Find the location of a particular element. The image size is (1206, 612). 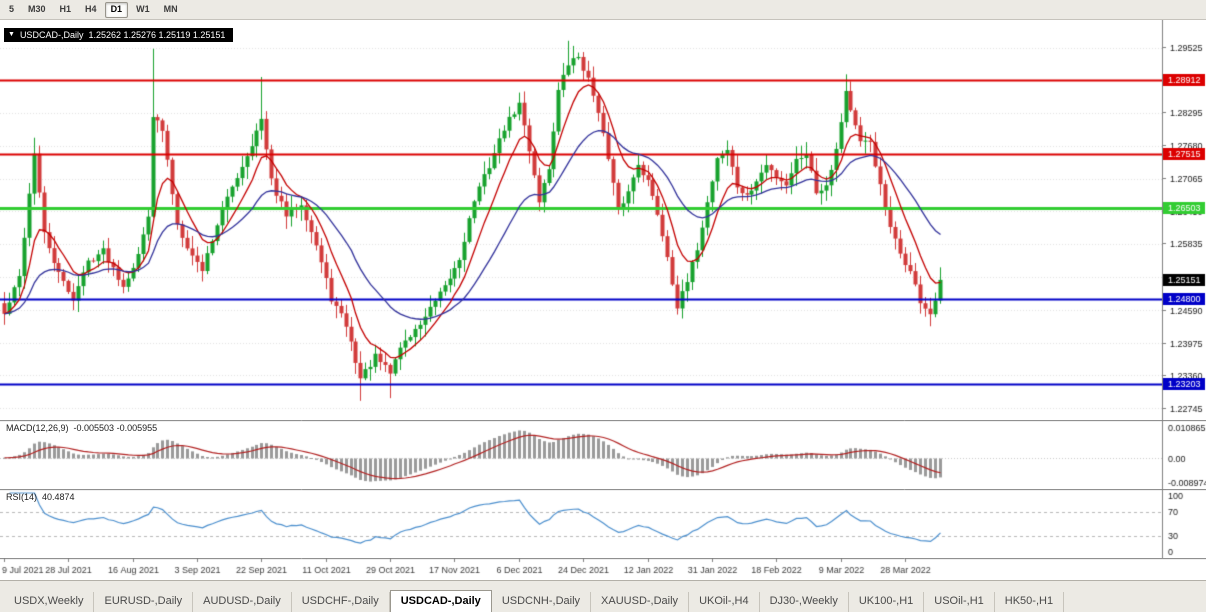

macd-values: -0.005503 -0.005955 is located at coordinates (115, 428).